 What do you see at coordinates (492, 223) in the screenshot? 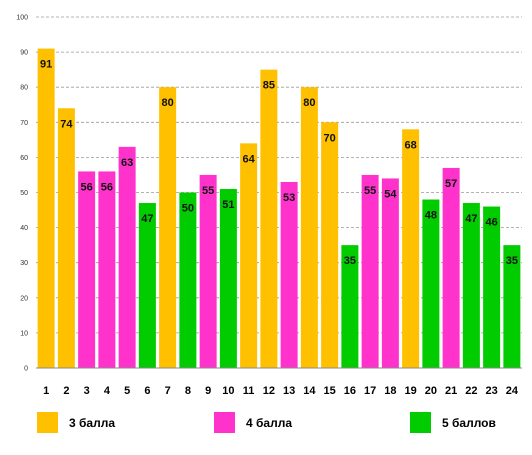
I see `data-label-23: 46` at bounding box center [492, 223].